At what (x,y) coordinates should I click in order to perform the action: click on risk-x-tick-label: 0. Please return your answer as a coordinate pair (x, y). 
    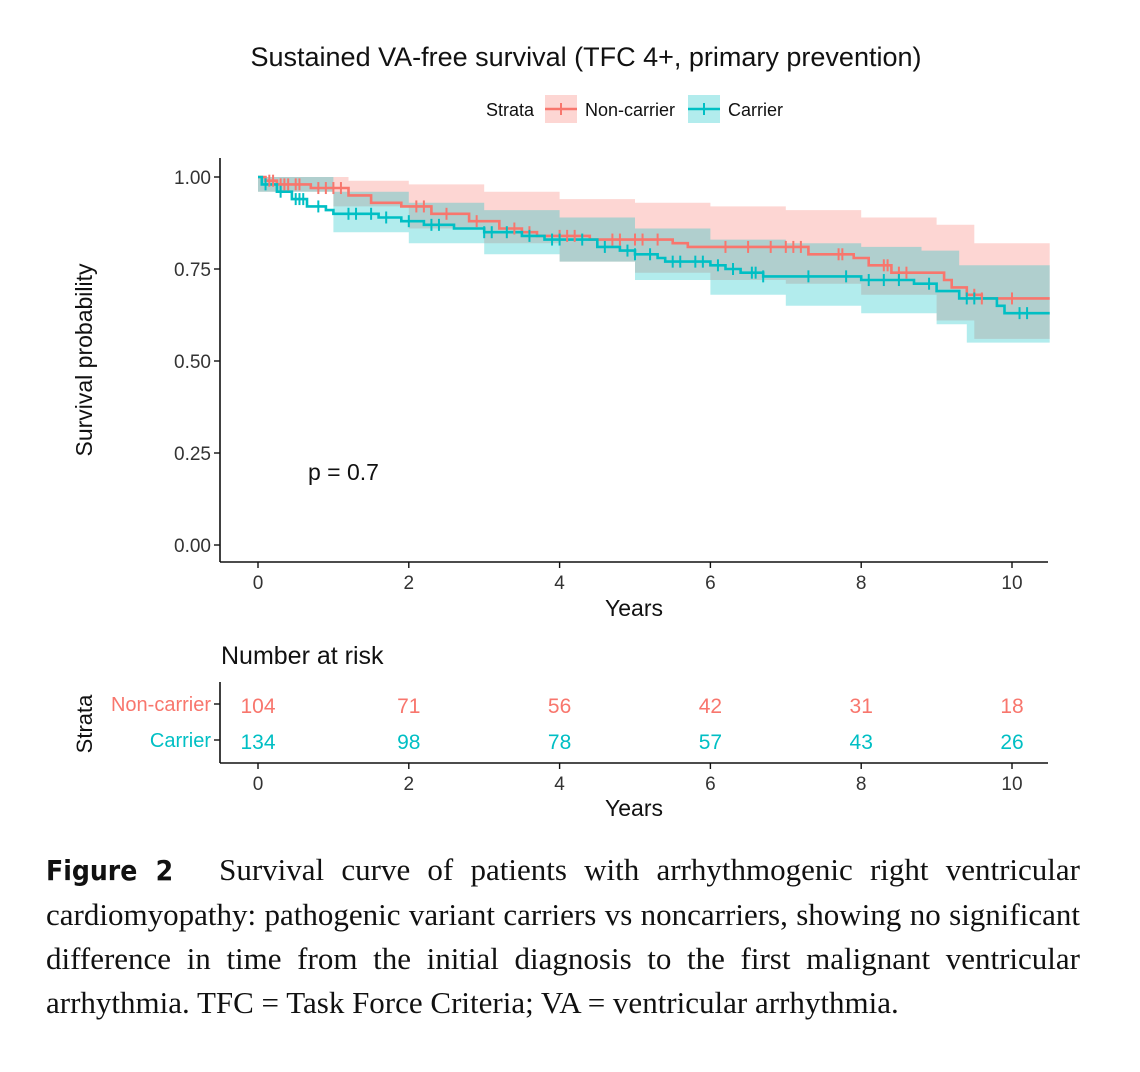
    Looking at the image, I should click on (258, 784).